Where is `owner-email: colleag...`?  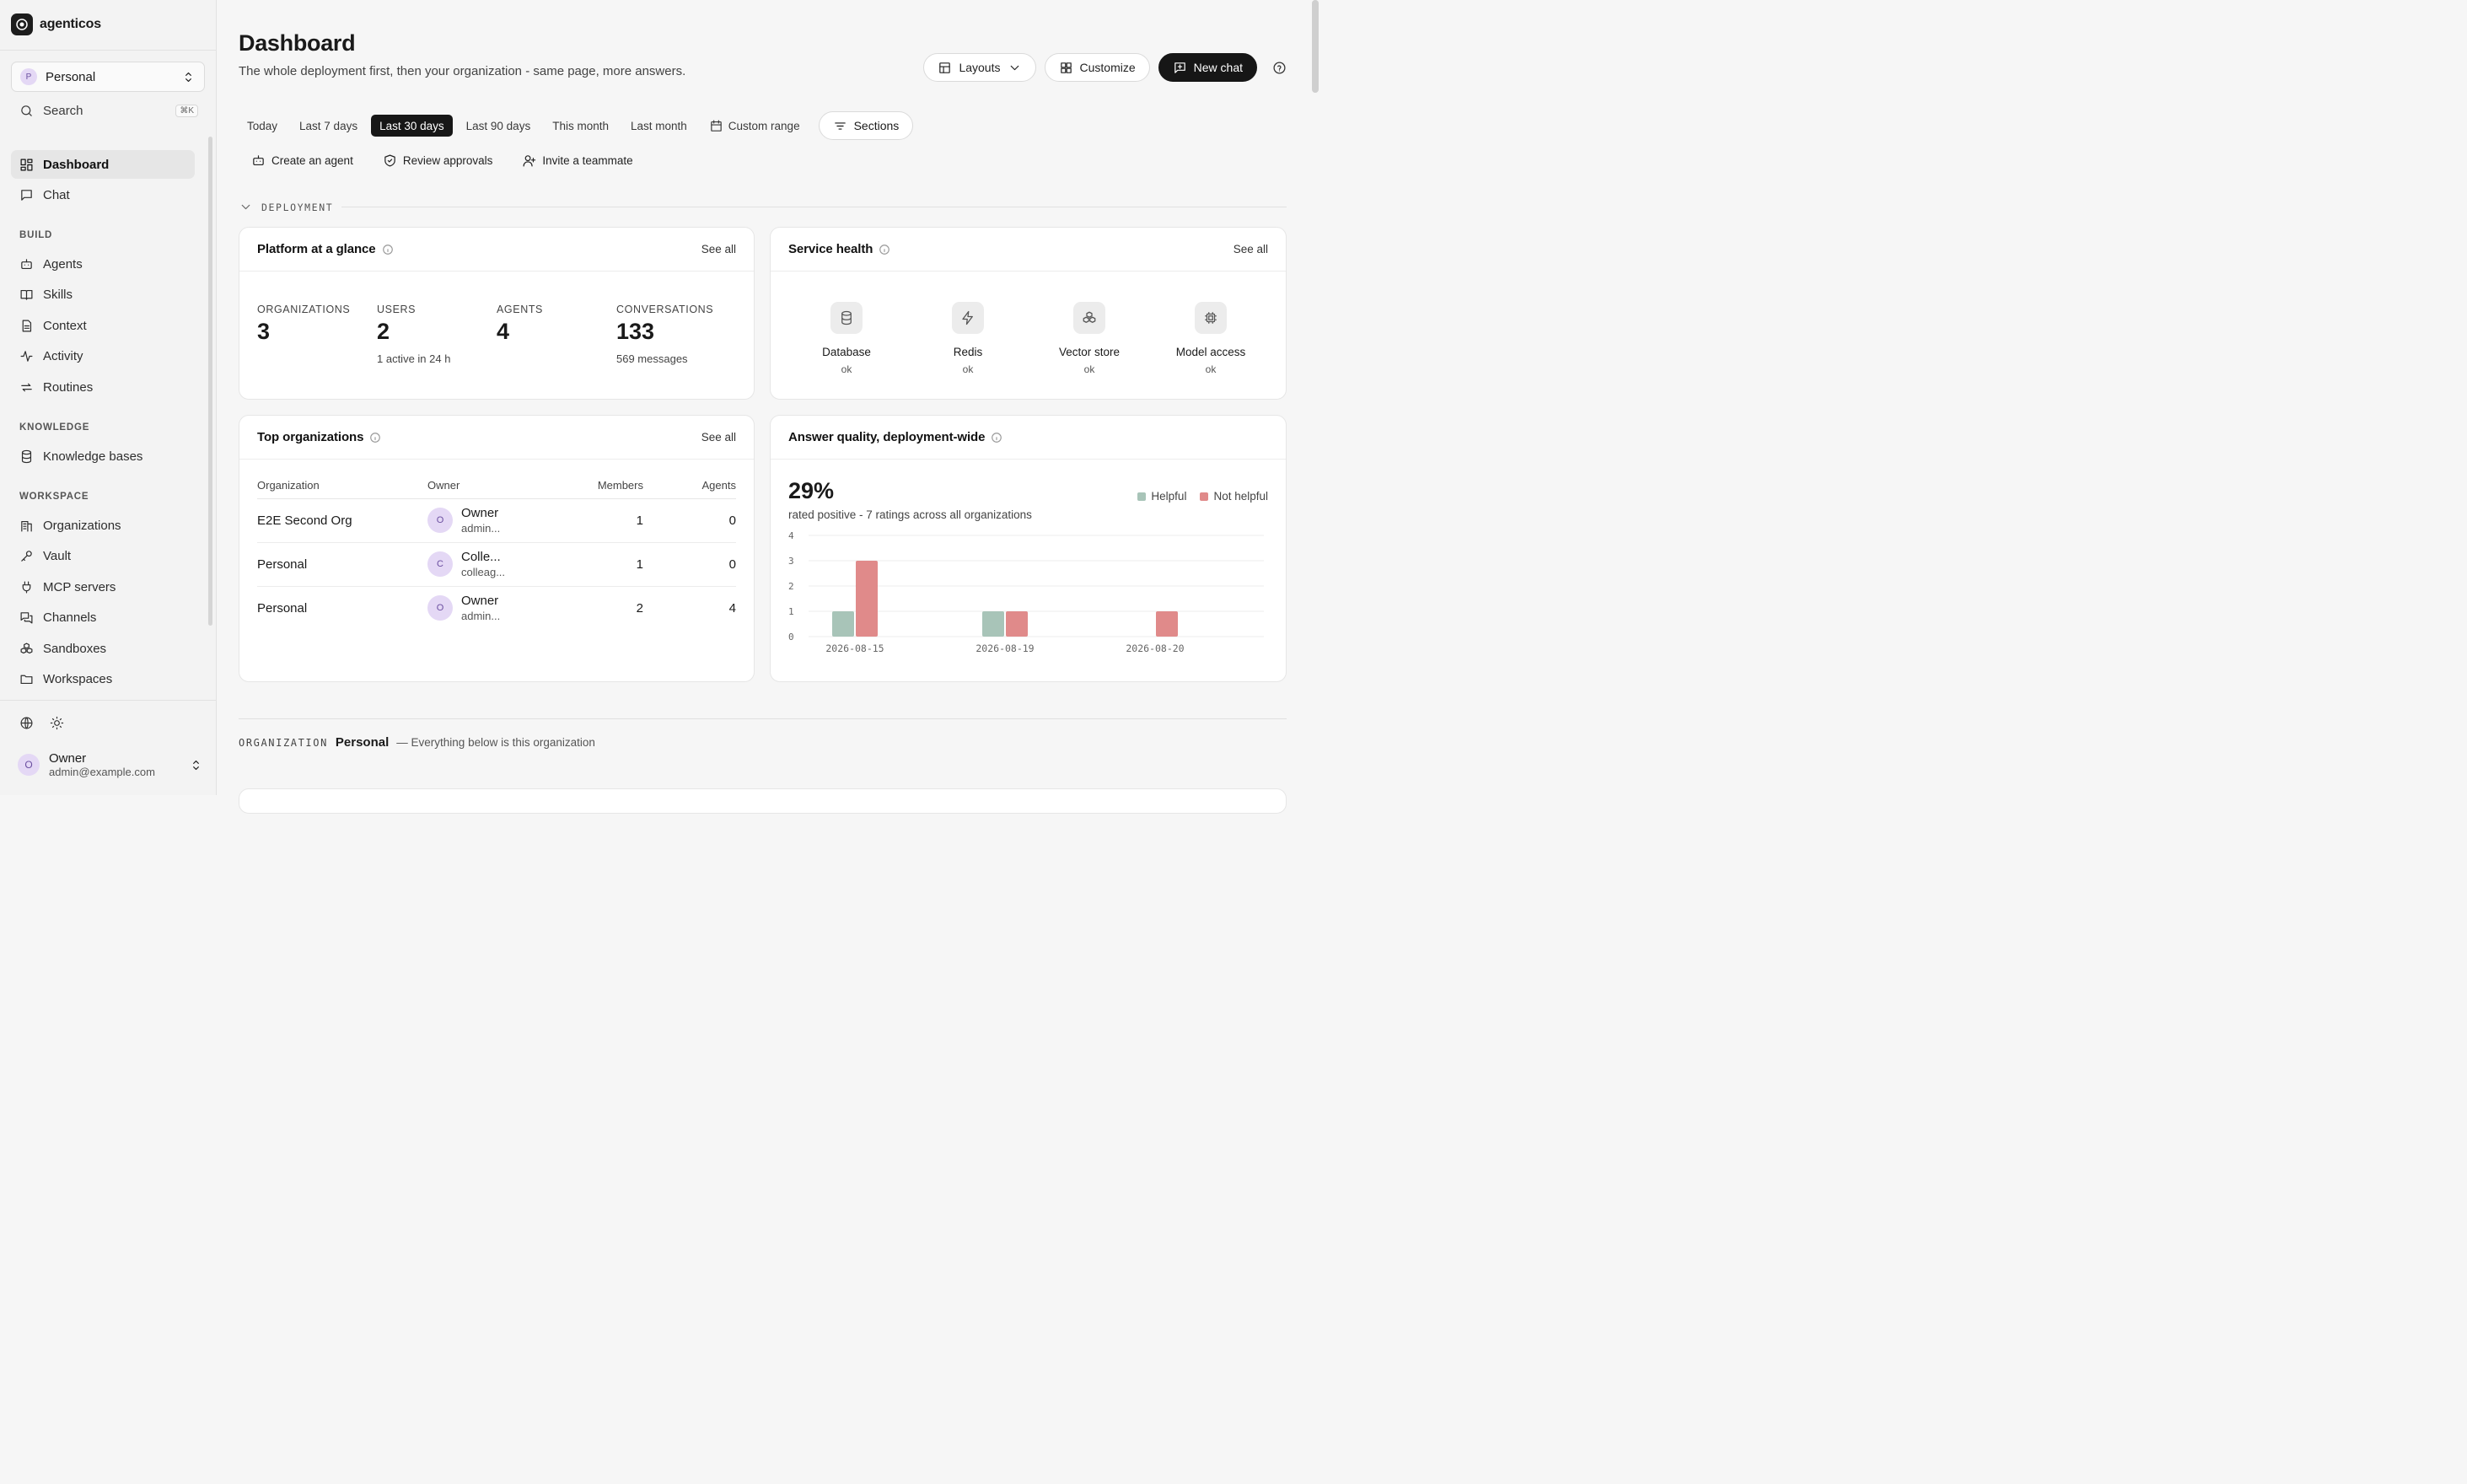
owner-email: colleag... is located at coordinates (483, 572).